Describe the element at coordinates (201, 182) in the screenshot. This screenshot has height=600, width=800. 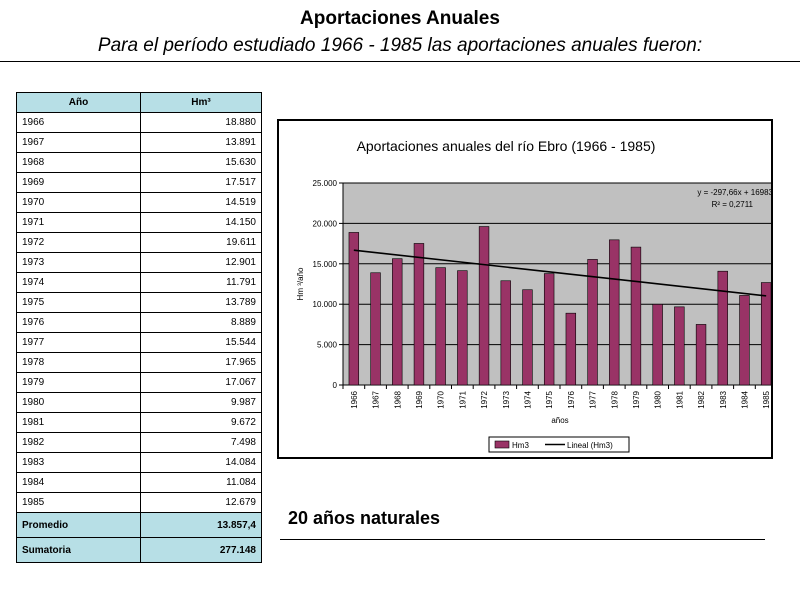
I see `cell-hm3: 17.517` at that location.